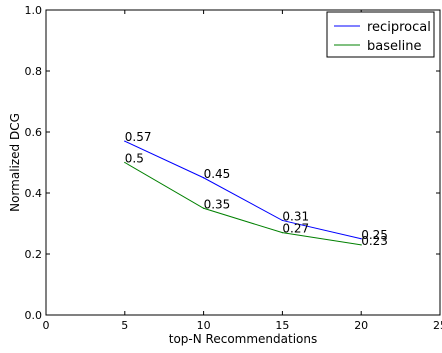 The width and height of the screenshot is (442, 353). Describe the element at coordinates (15, 162) in the screenshot. I see `y-axis-label: Normalized DCG` at that location.